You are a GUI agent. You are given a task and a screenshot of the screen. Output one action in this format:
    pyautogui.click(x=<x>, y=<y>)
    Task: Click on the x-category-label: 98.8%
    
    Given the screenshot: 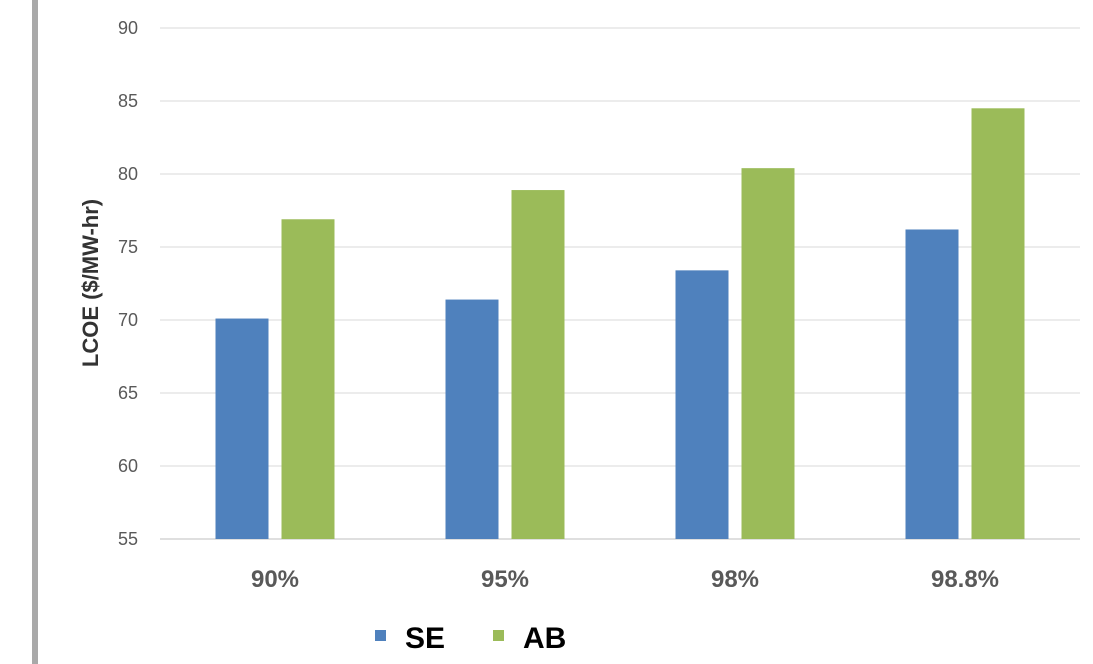 What is the action you would take?
    pyautogui.click(x=965, y=579)
    